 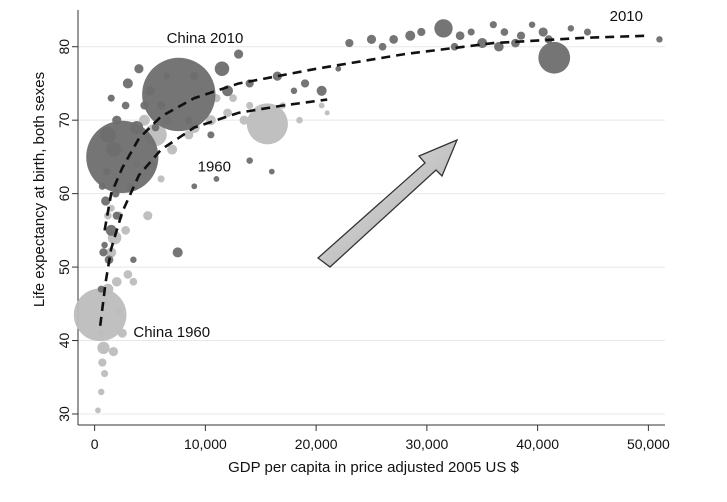 I want to click on y-tick-label: 60, so click(x=64, y=194).